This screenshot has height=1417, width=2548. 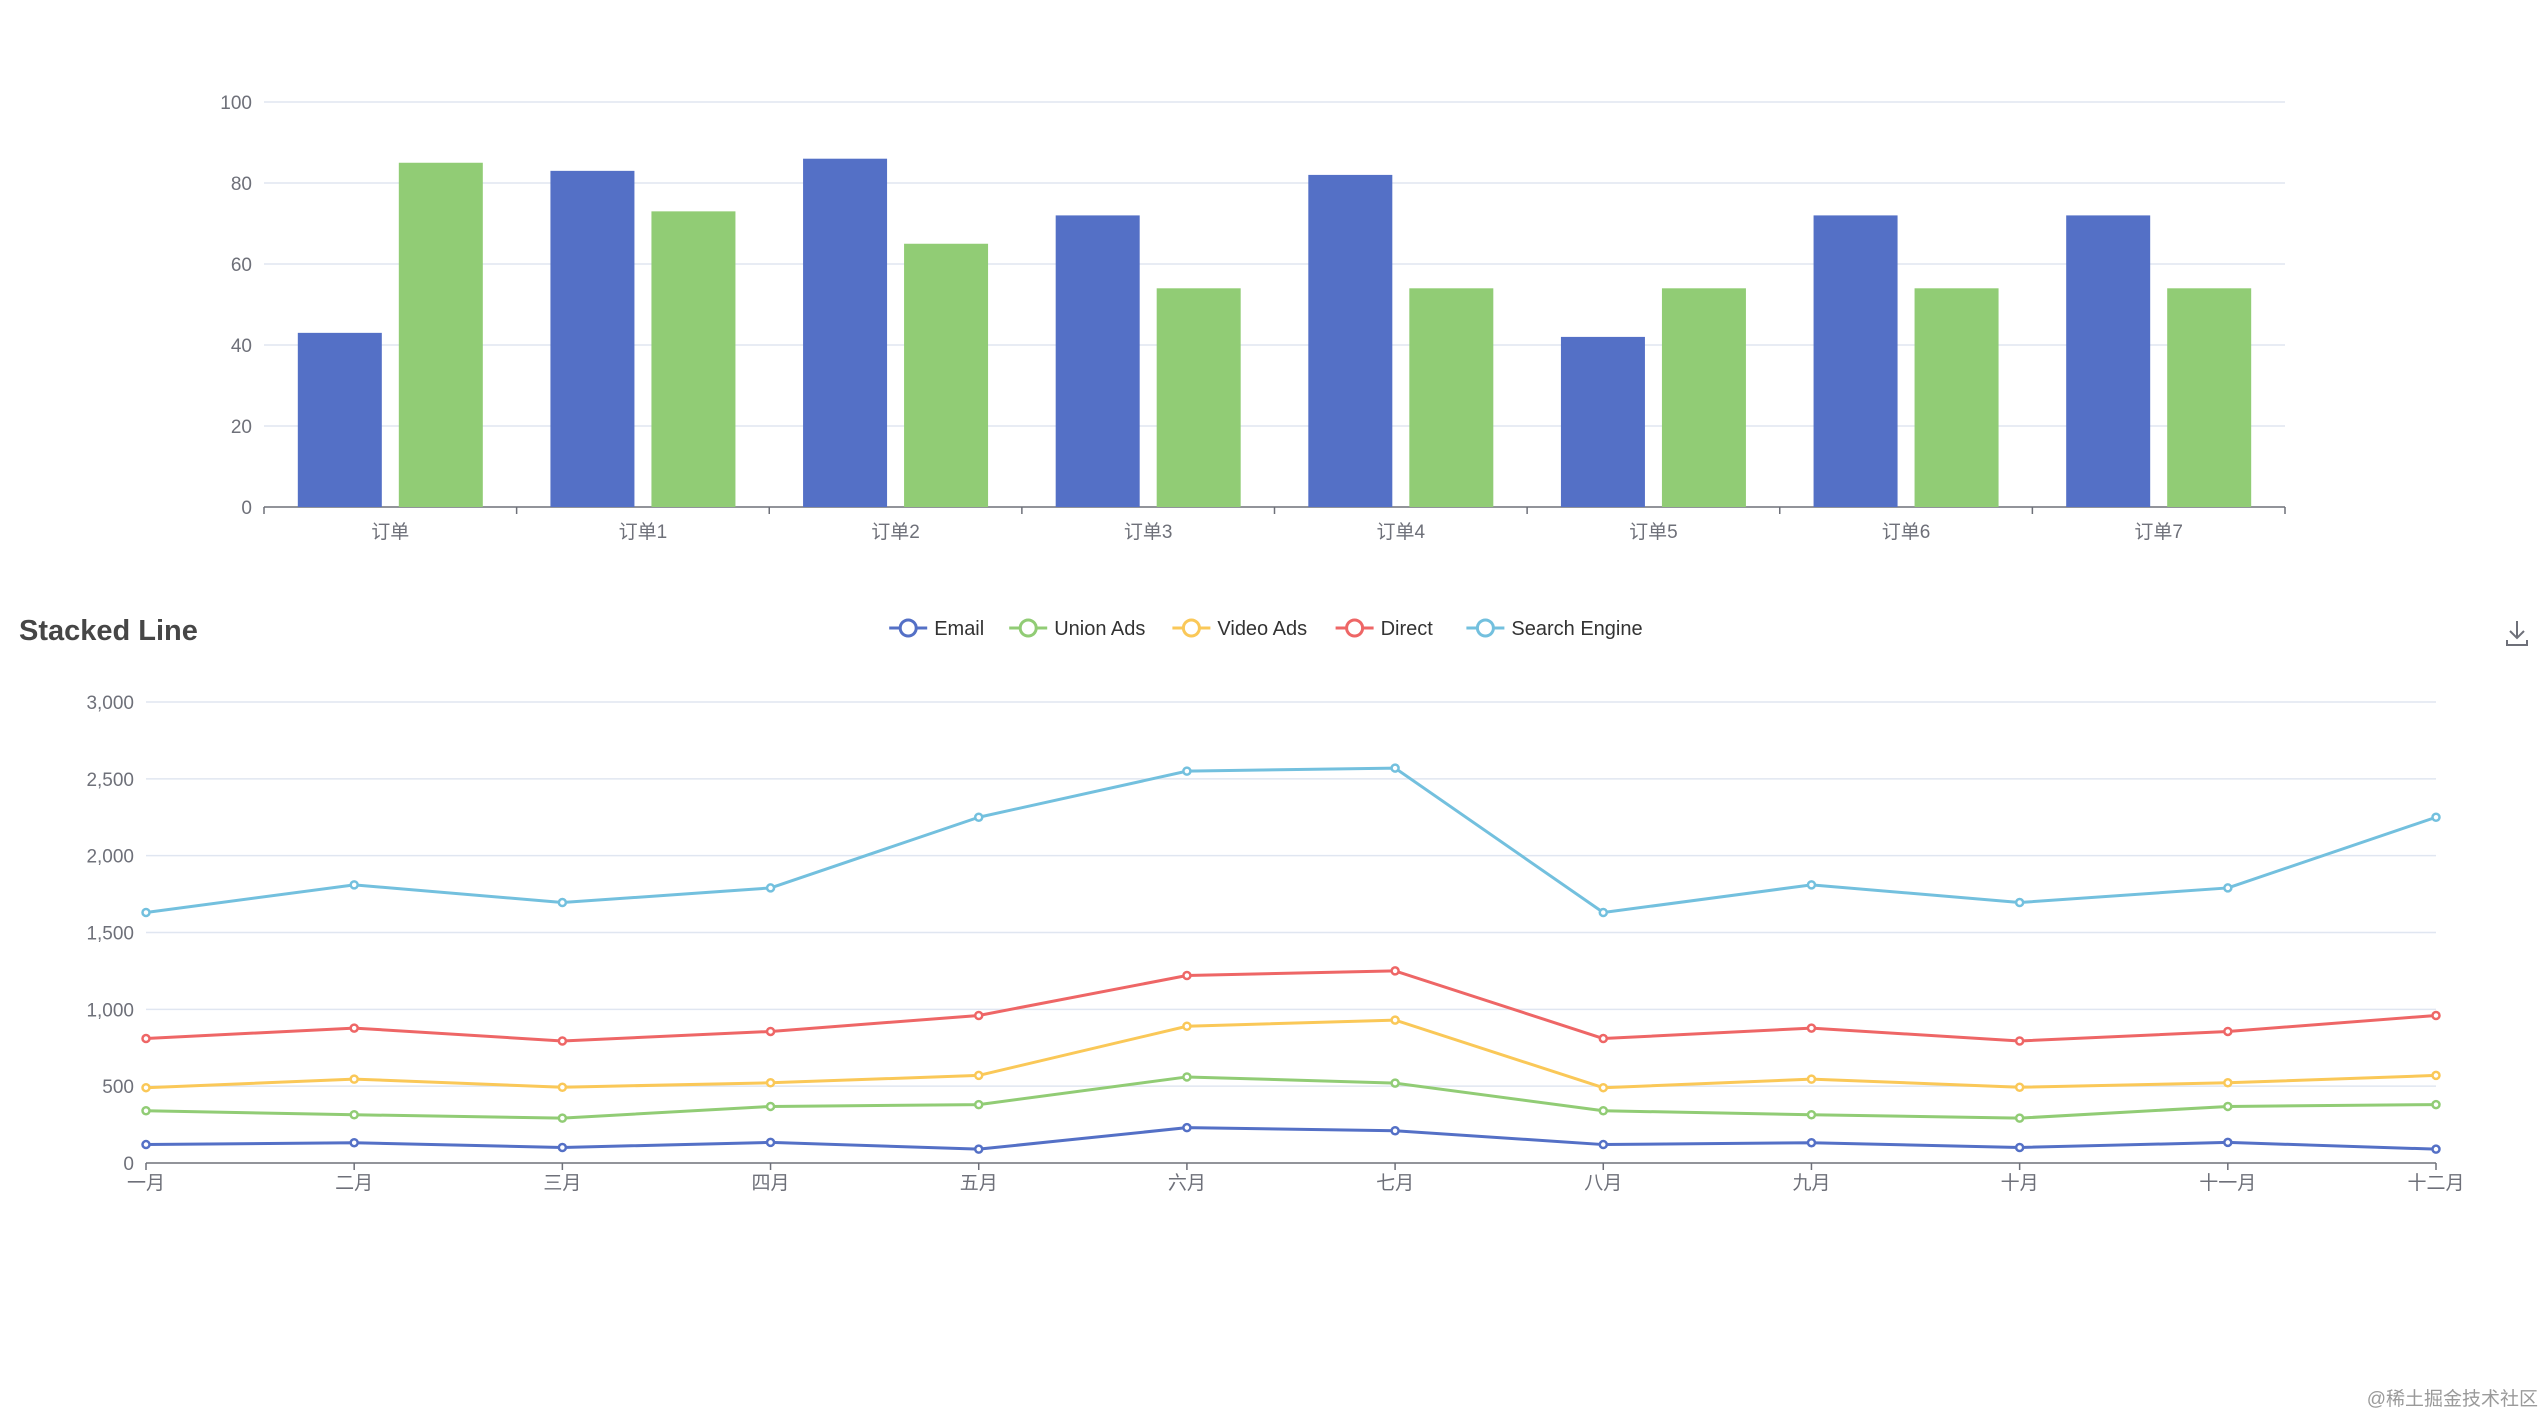 I want to click on legend-label: Search Engine, so click(x=1576, y=629).